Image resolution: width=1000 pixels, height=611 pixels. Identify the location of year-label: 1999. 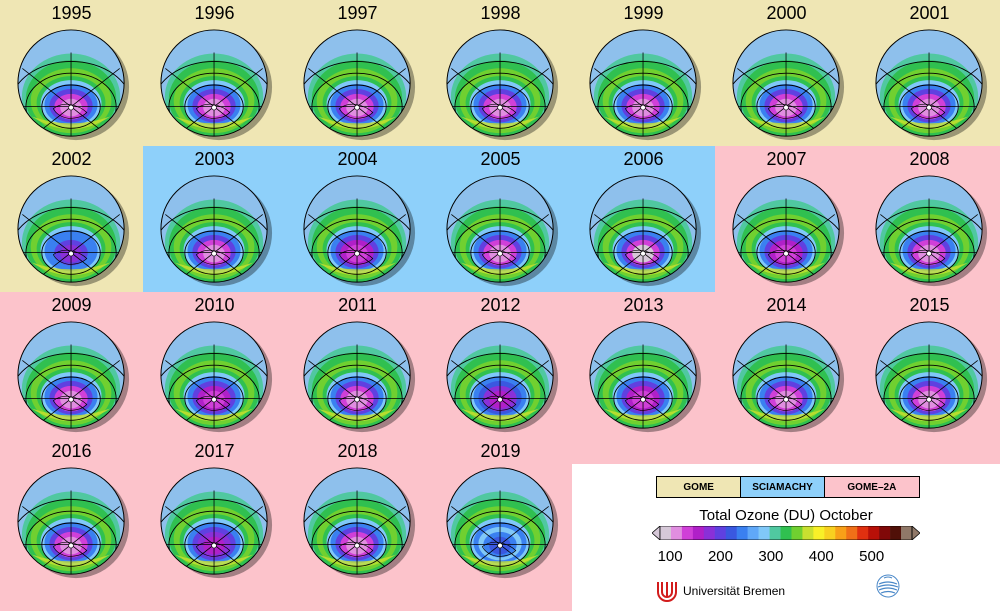
(643, 13).